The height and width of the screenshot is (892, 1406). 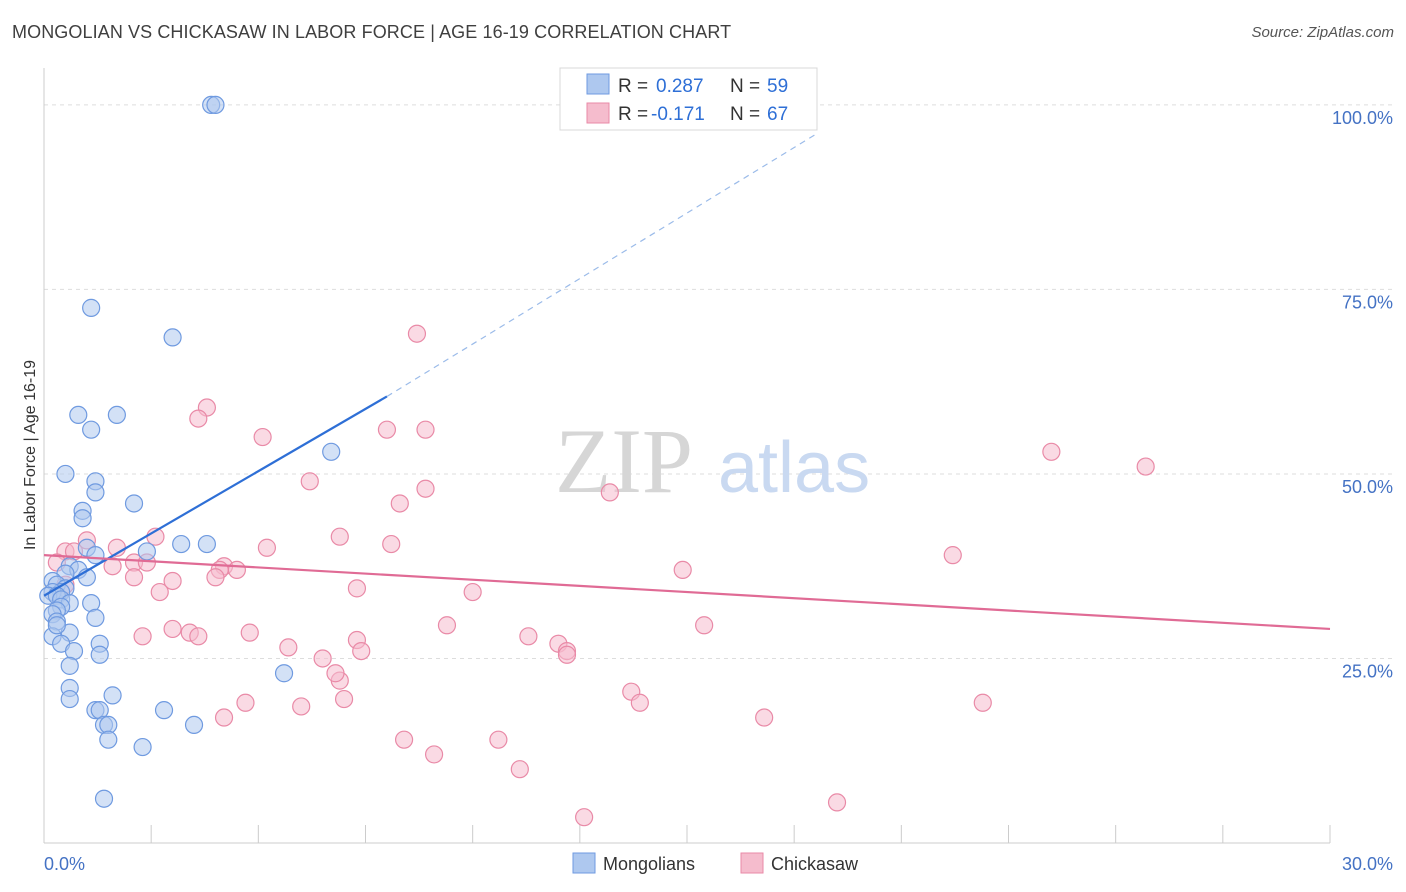 I want to click on x-tick-label-1: 30.0%, so click(x=1367, y=864).